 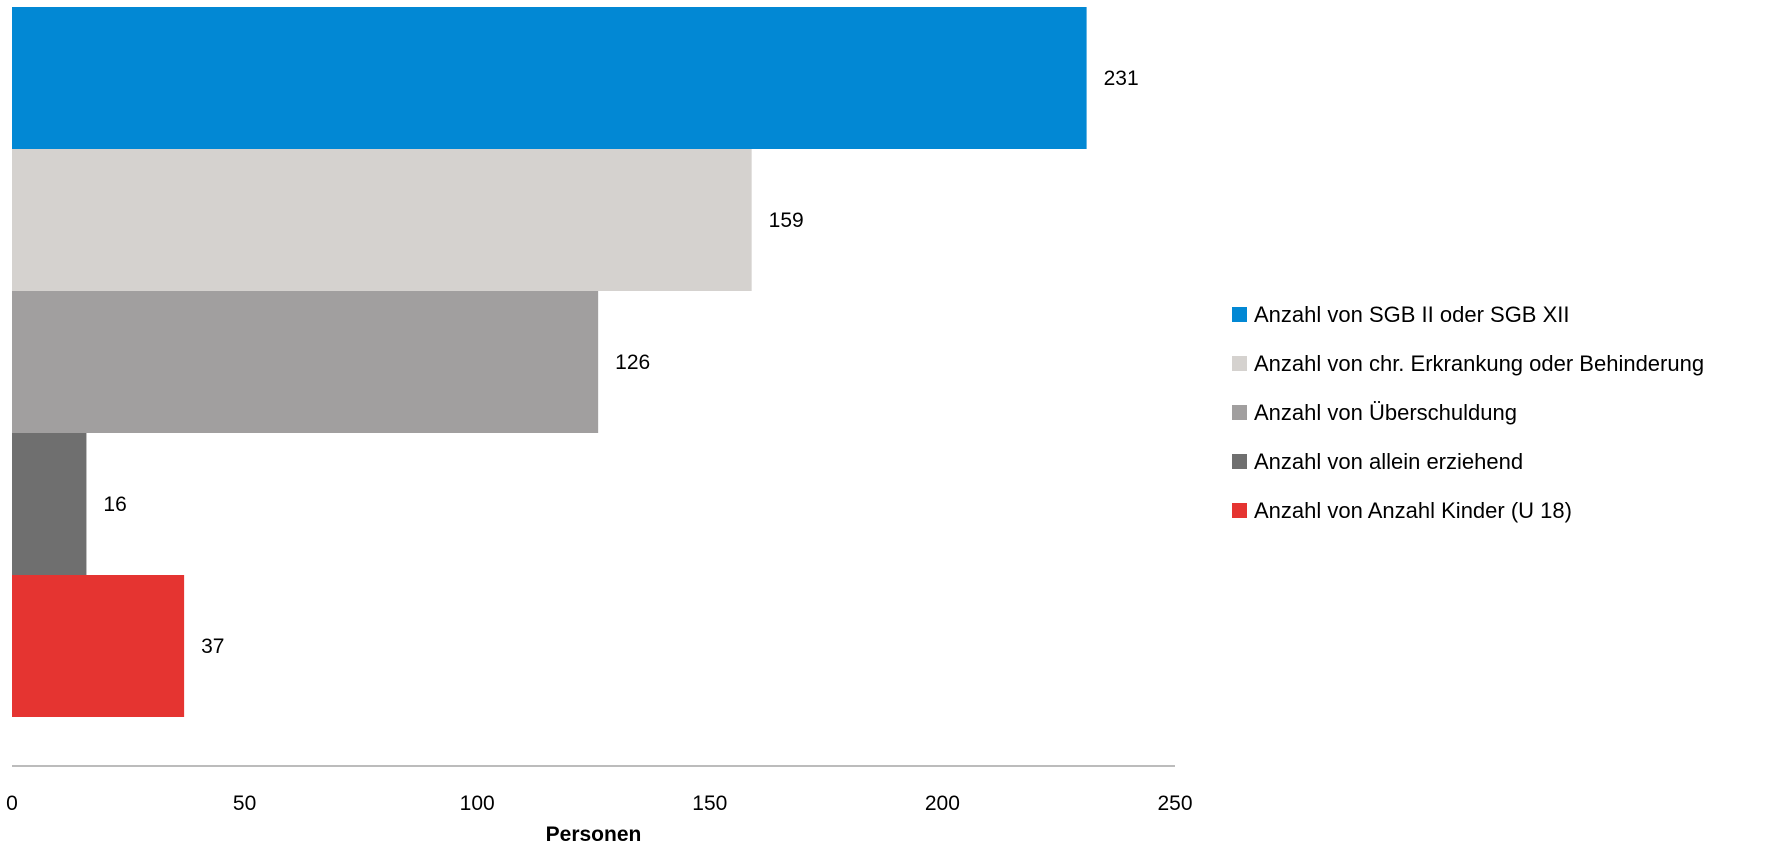 I want to click on legend-item-1: Anzahl von SGB II oder SGB XII, so click(x=1468, y=314).